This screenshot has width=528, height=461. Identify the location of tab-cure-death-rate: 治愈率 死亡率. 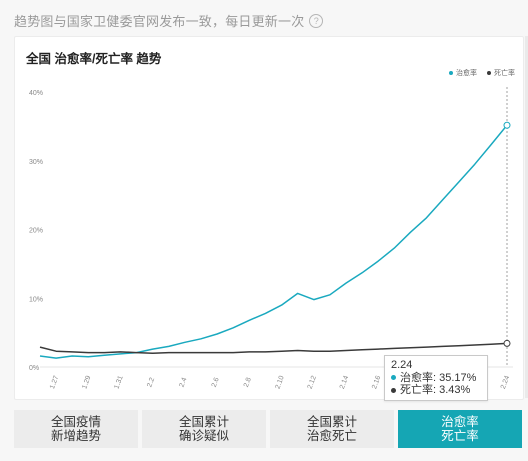
(460, 429).